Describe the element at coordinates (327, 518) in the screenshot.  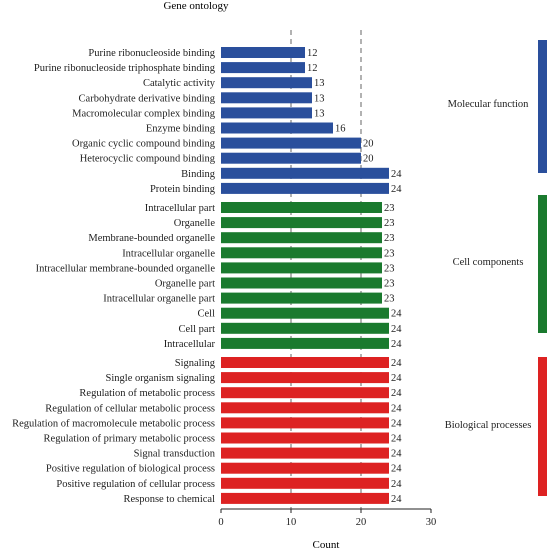
I see `x-axis: 0 10 20 30` at that location.